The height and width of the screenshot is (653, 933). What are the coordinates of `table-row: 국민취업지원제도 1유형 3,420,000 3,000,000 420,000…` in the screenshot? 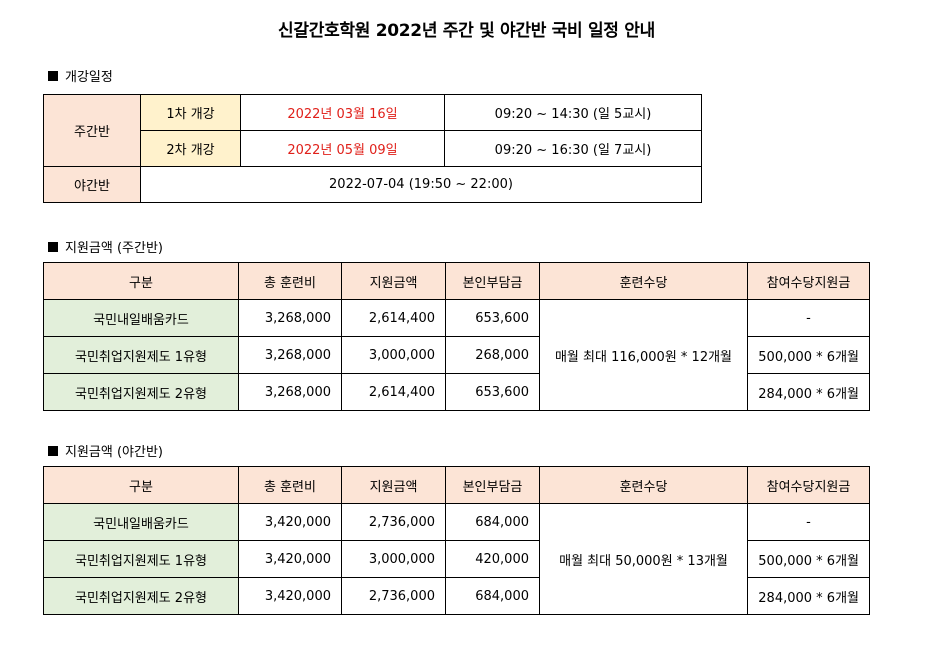 It's located at (456, 559).